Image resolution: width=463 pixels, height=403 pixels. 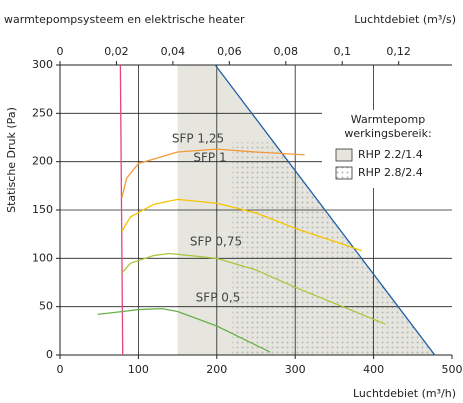 I want to click on x-tick-label: 200, so click(x=216, y=369).